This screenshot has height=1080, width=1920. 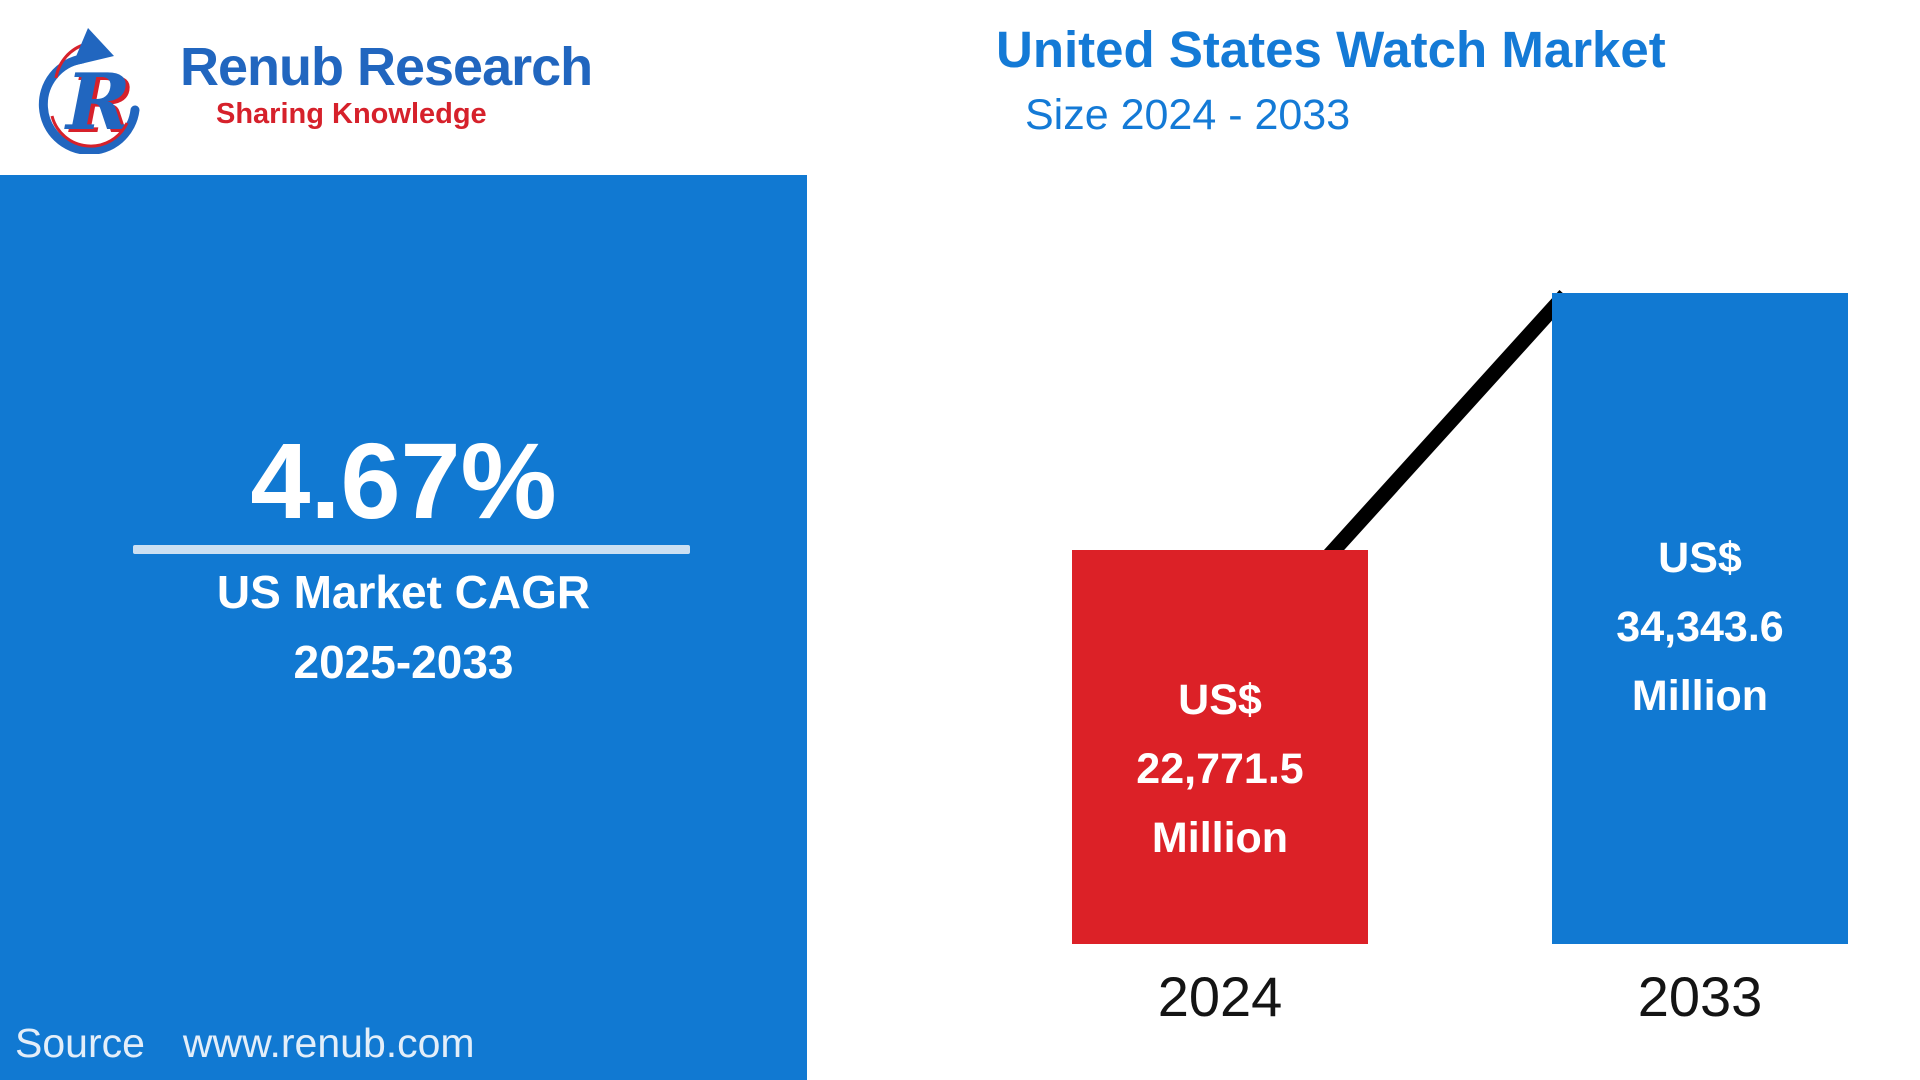 I want to click on cagr-label-line2: 2025-2033, so click(x=403, y=662).